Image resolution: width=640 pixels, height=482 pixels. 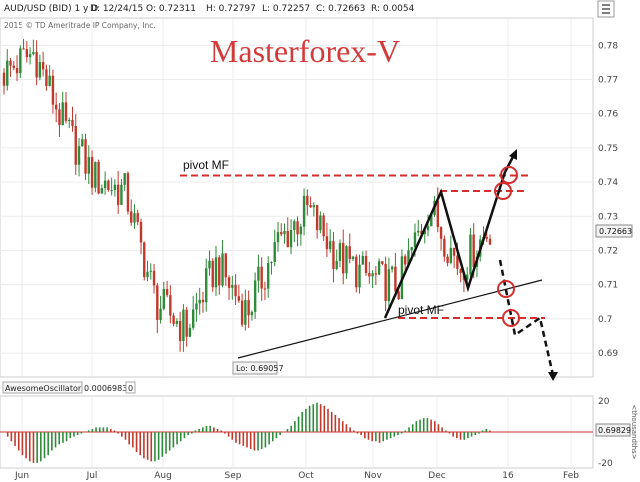 What do you see at coordinates (393, 9) in the screenshot?
I see `range-label: R: 0.0054` at bounding box center [393, 9].